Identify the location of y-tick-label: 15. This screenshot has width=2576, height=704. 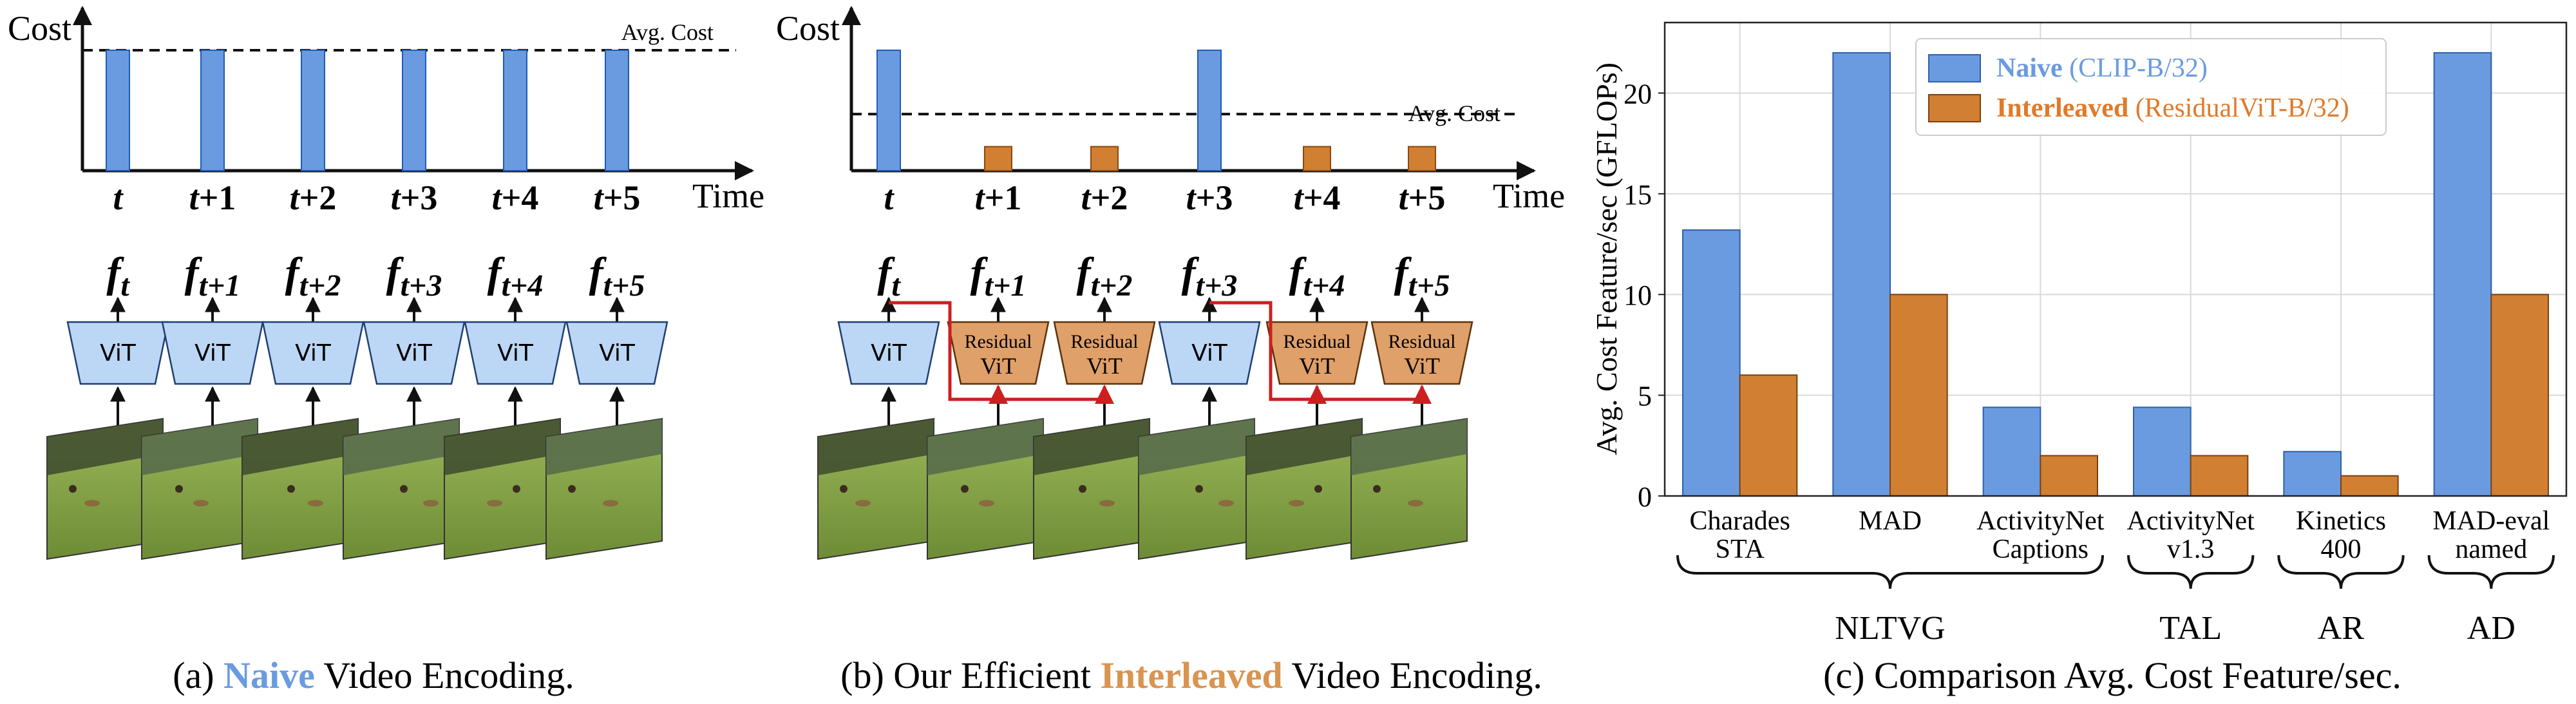
(1638, 195).